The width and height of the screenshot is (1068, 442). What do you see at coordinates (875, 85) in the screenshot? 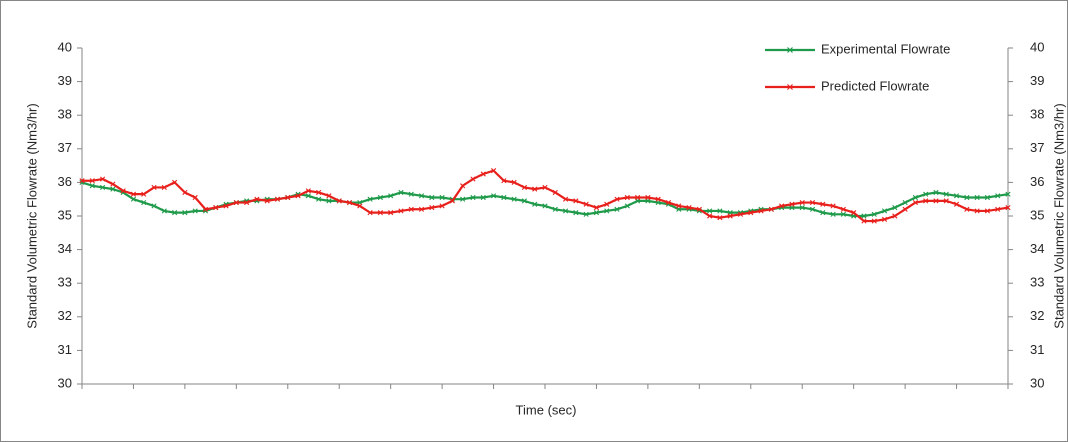
I see `legend-label: Predicted Flowrate` at bounding box center [875, 85].